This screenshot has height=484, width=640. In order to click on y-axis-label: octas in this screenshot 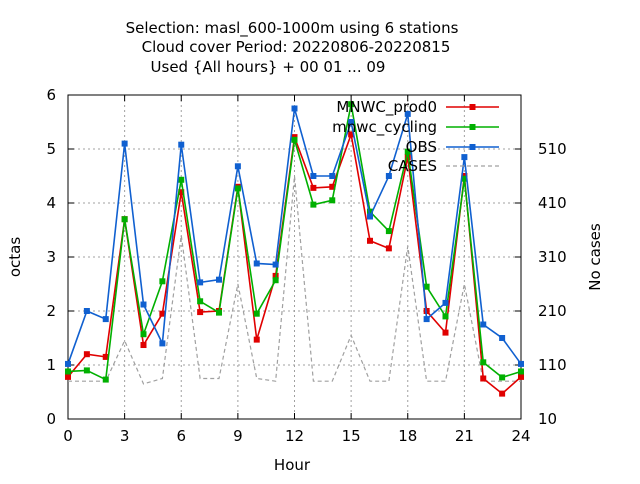, I will do `click(15, 257)`.